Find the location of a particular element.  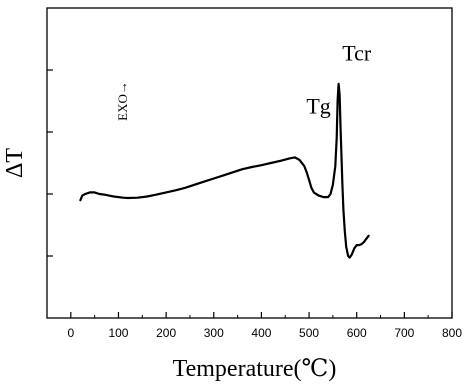

x-tick-label: 300 is located at coordinates (214, 333).